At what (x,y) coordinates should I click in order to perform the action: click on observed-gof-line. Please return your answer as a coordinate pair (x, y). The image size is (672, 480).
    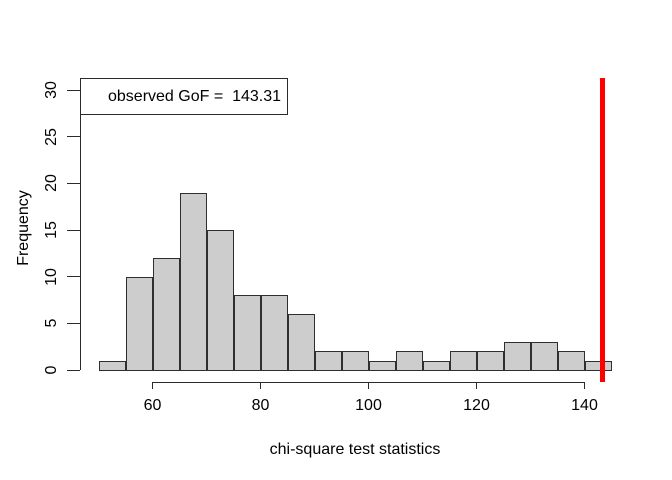
    Looking at the image, I should click on (602, 230).